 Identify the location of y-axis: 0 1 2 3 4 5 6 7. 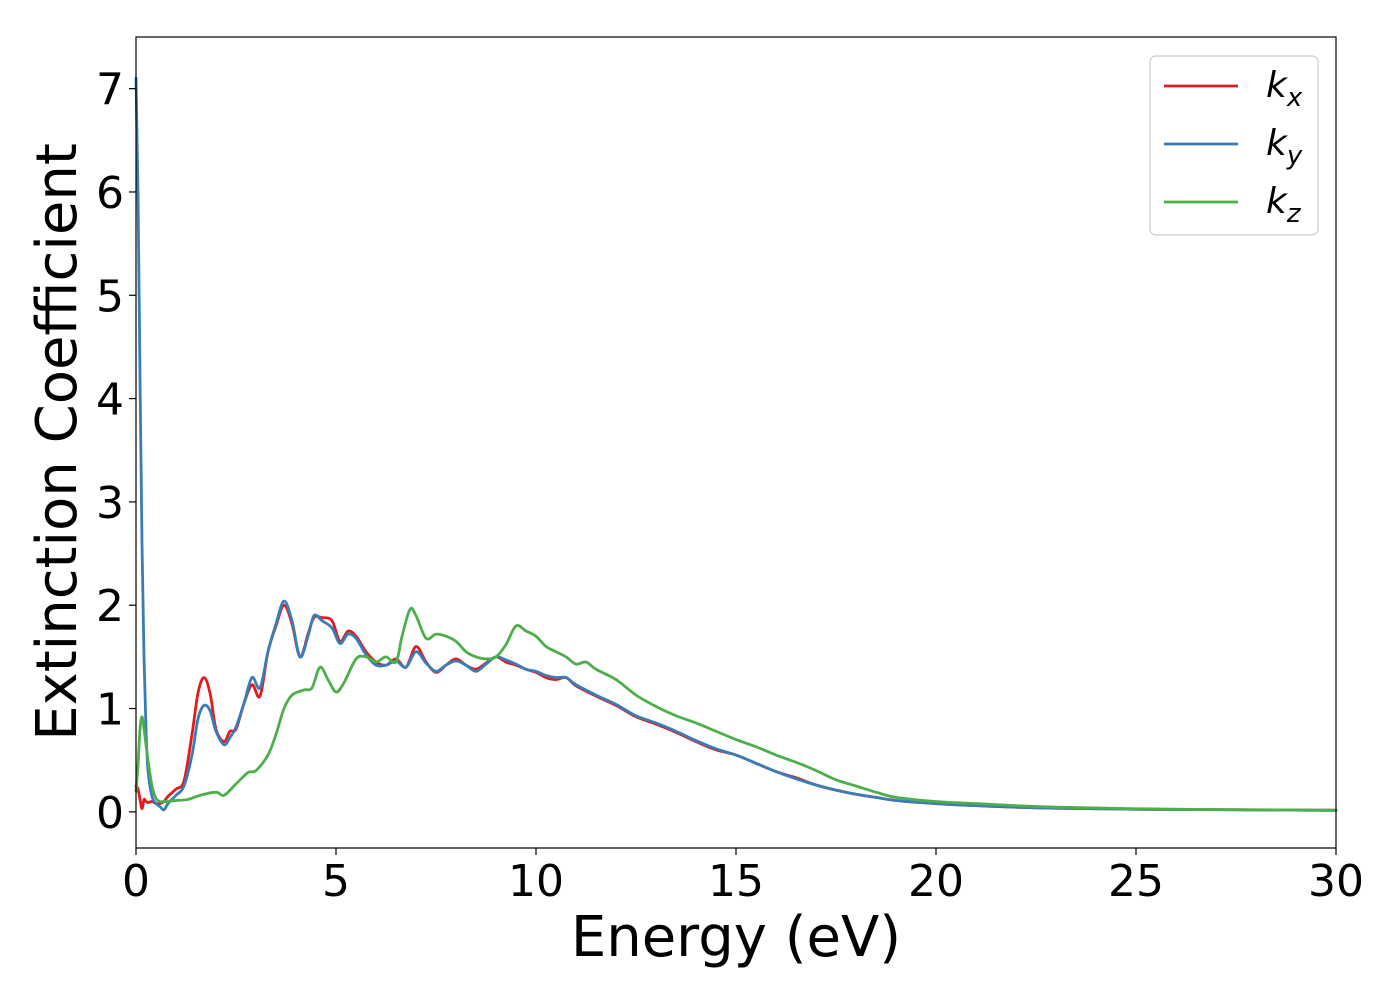
(116, 452).